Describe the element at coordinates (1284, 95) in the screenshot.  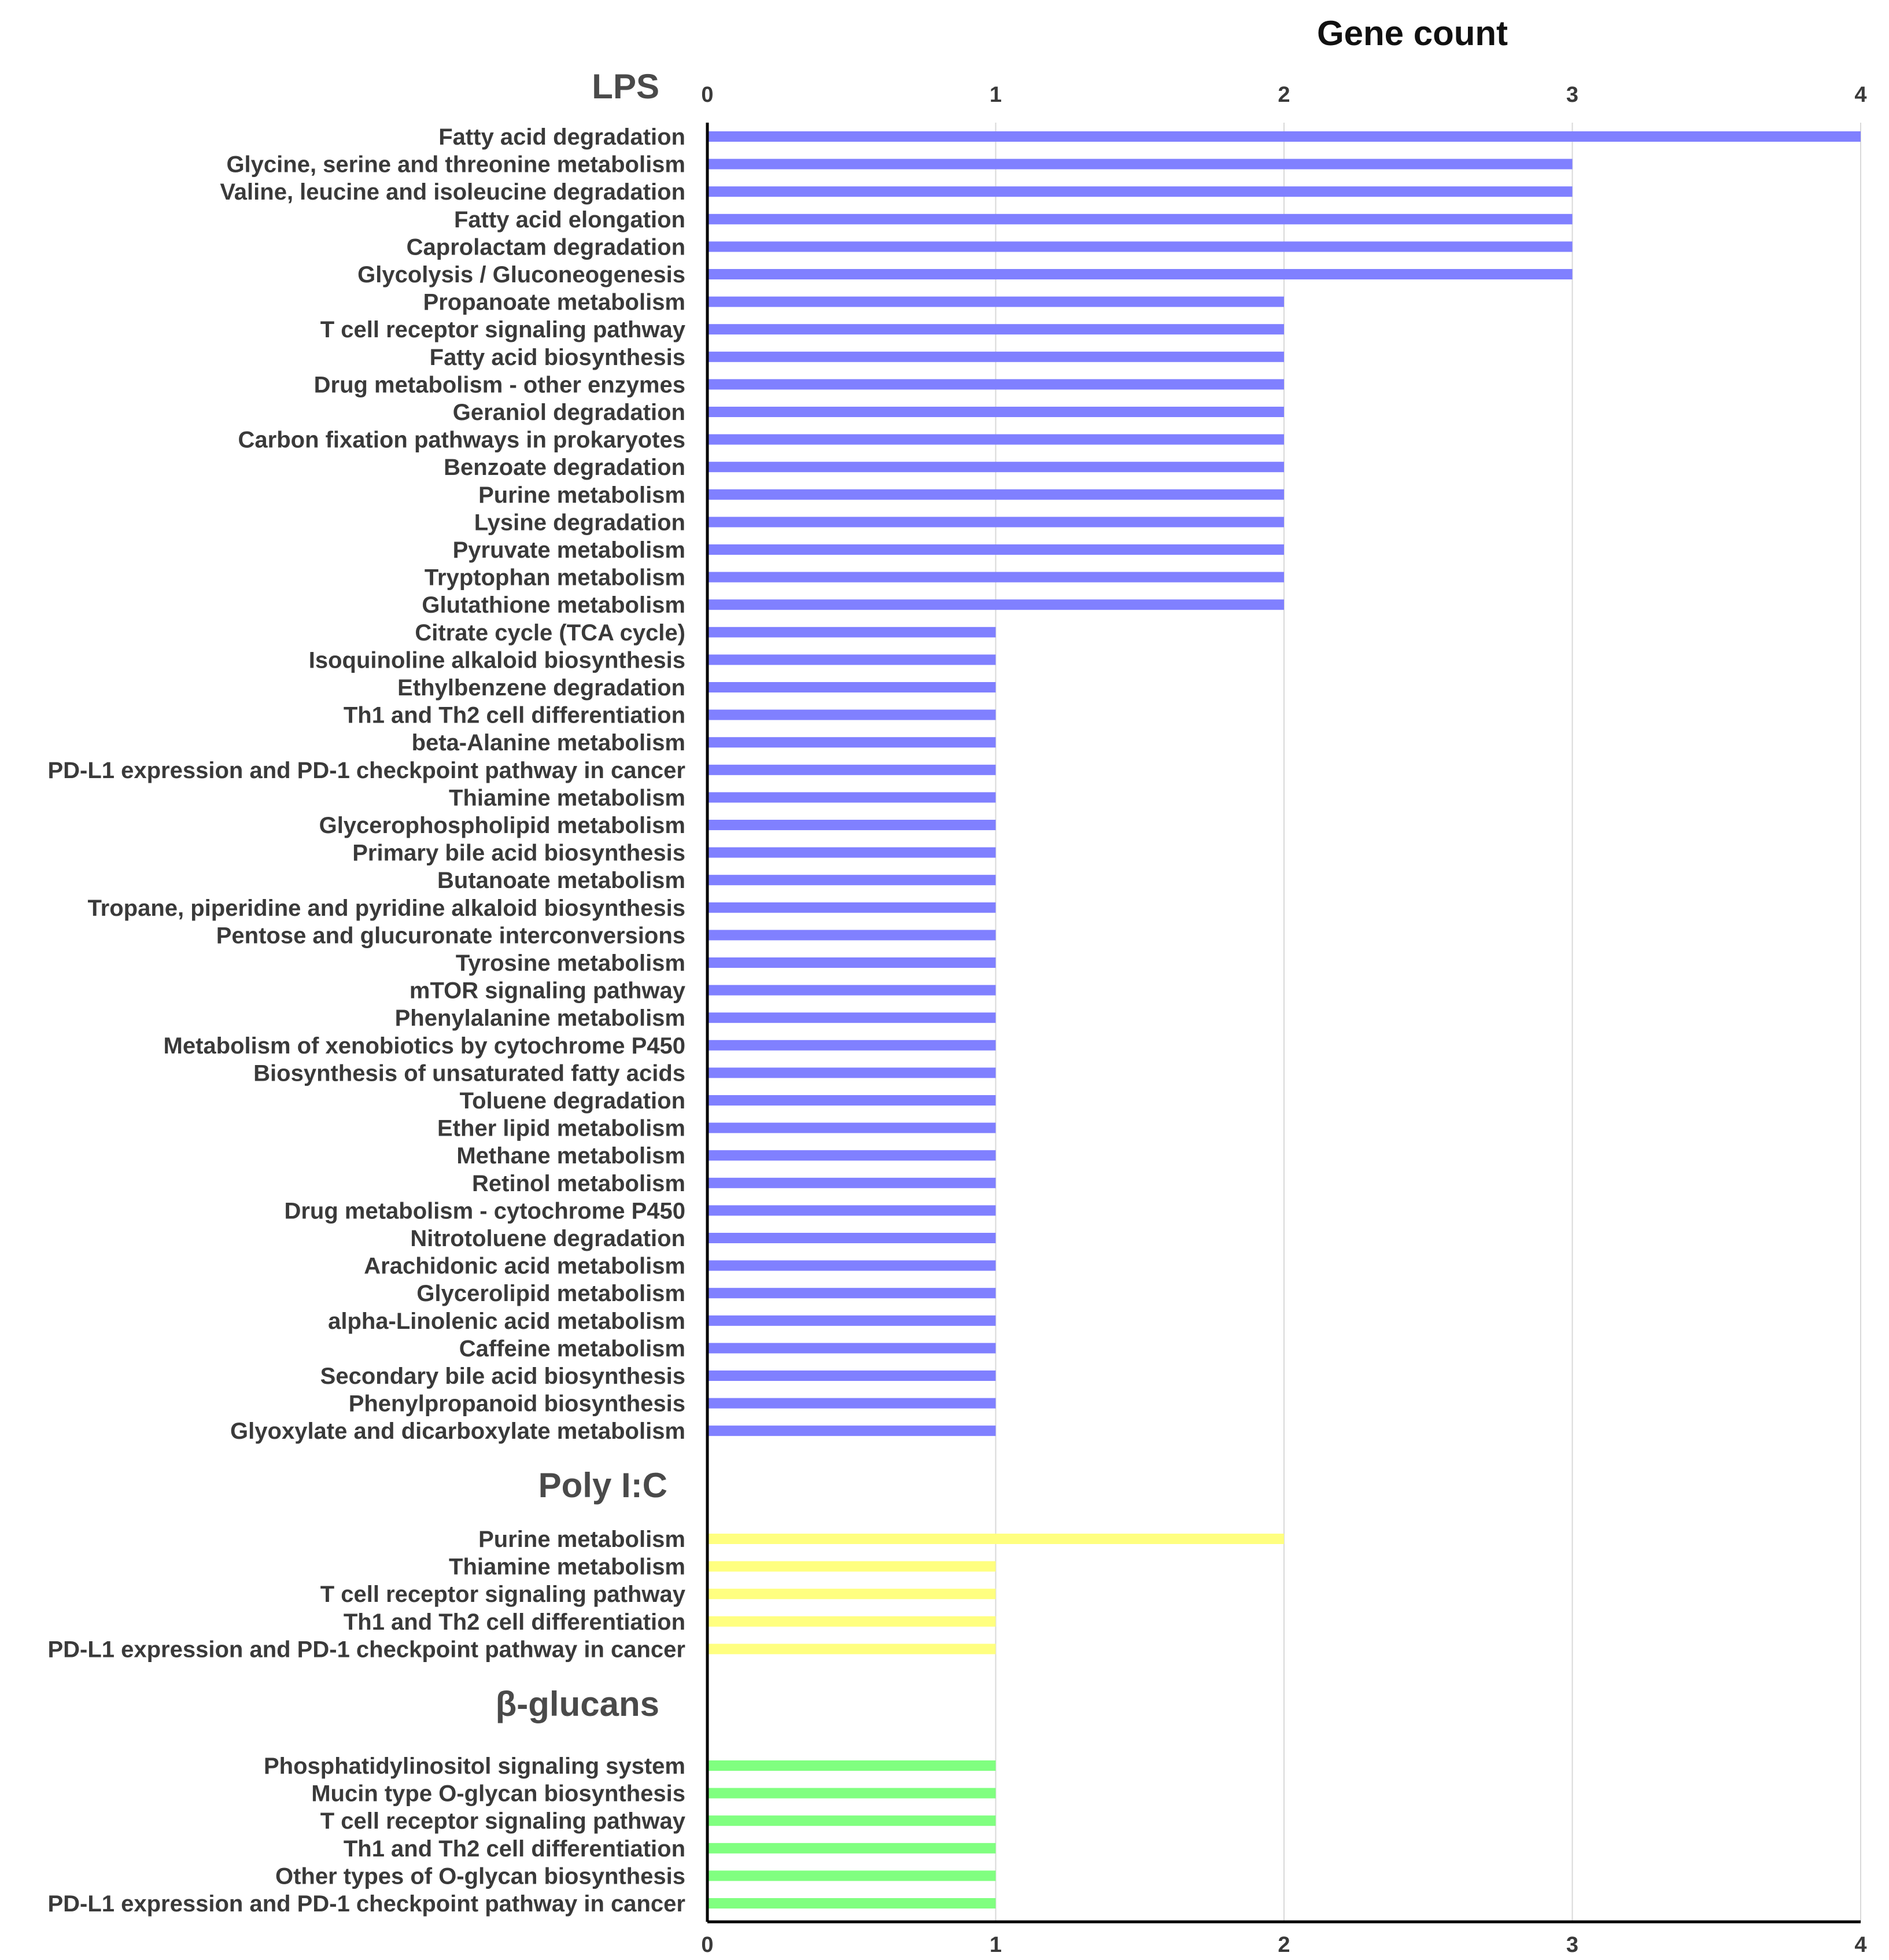
I see `tick-label-top-2: 2` at that location.